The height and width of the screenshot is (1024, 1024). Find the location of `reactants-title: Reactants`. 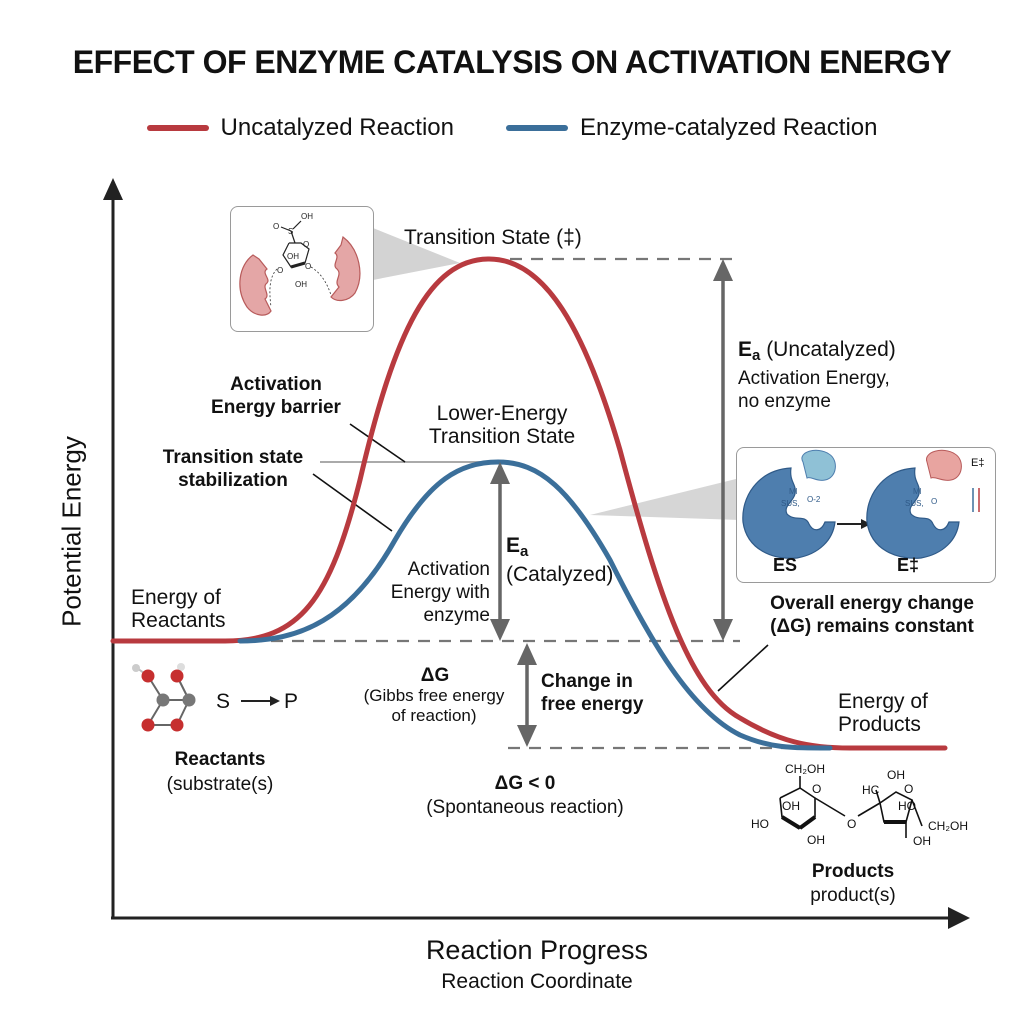

reactants-title: Reactants is located at coordinates (220, 759).